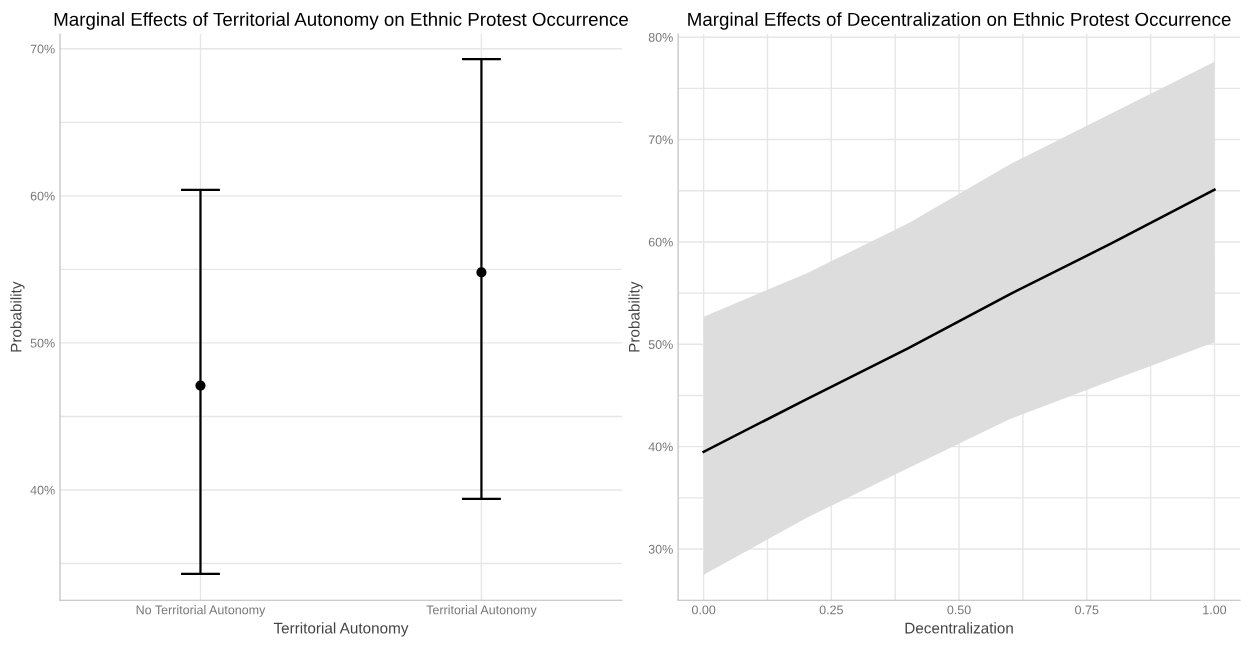  Describe the element at coordinates (959, 21) in the screenshot. I see `chart-title: Marginal Effects of Decentralization on Ethnic Protest Occurrence` at that location.